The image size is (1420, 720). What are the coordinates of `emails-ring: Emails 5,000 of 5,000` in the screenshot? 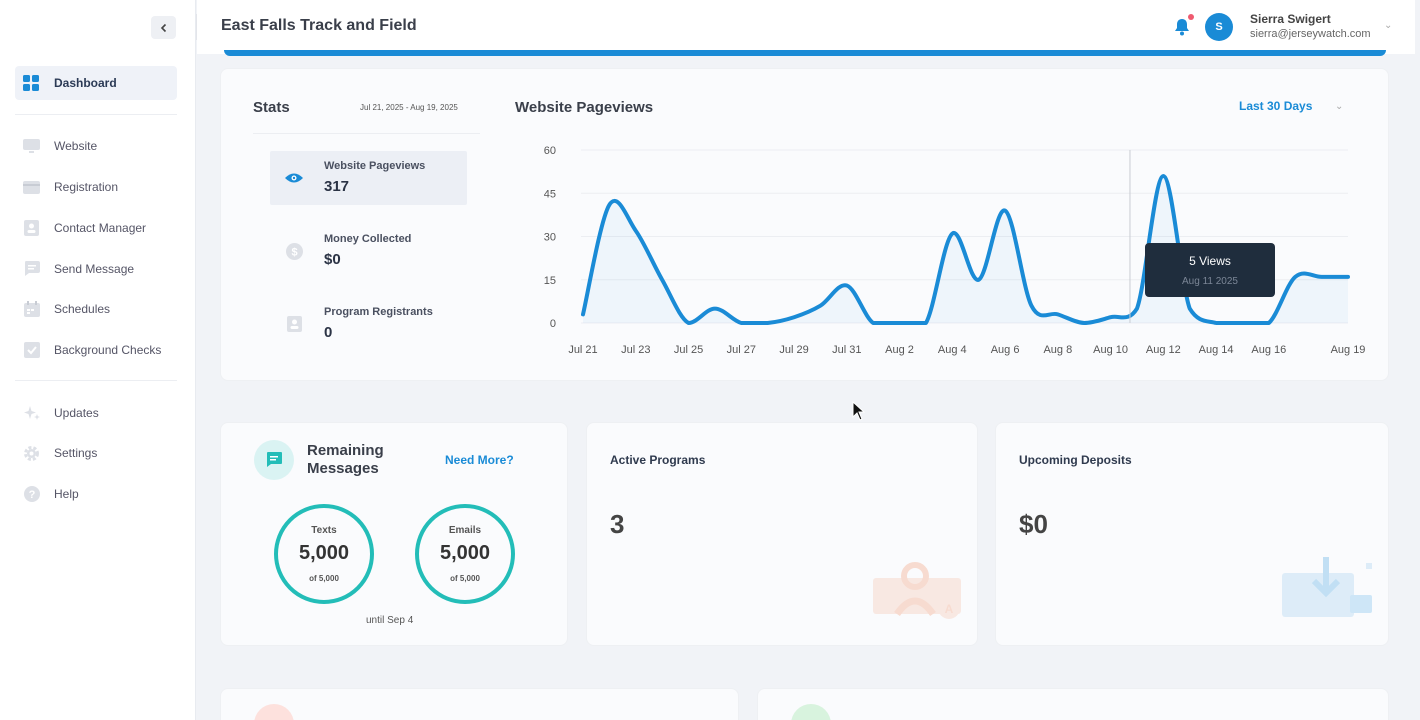 It's located at (465, 554).